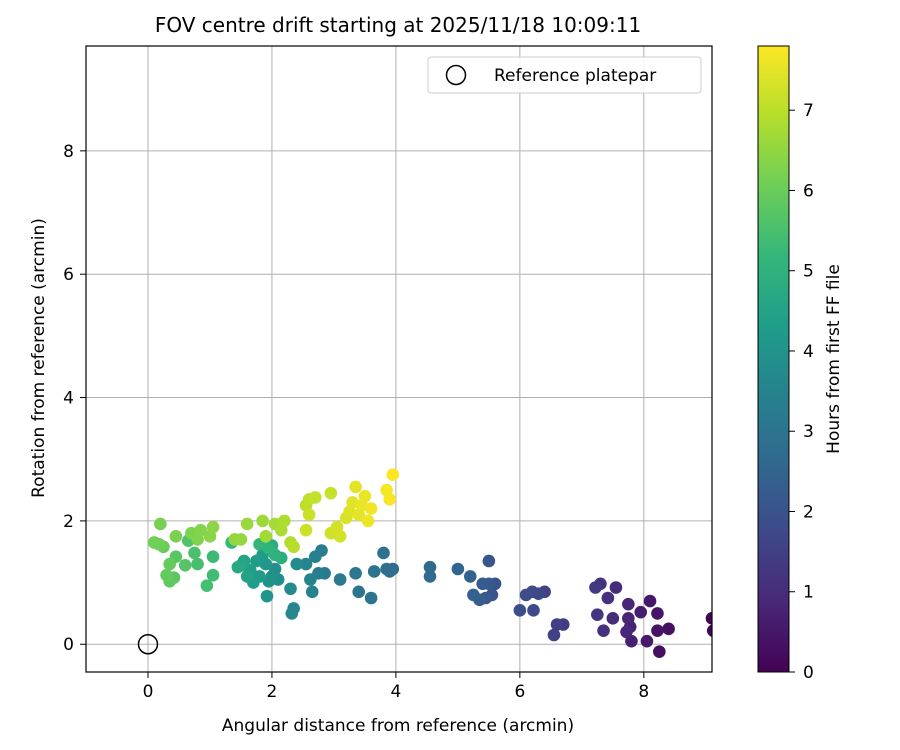 The width and height of the screenshot is (900, 750). I want to click on x-tick-label: 0, so click(148, 692).